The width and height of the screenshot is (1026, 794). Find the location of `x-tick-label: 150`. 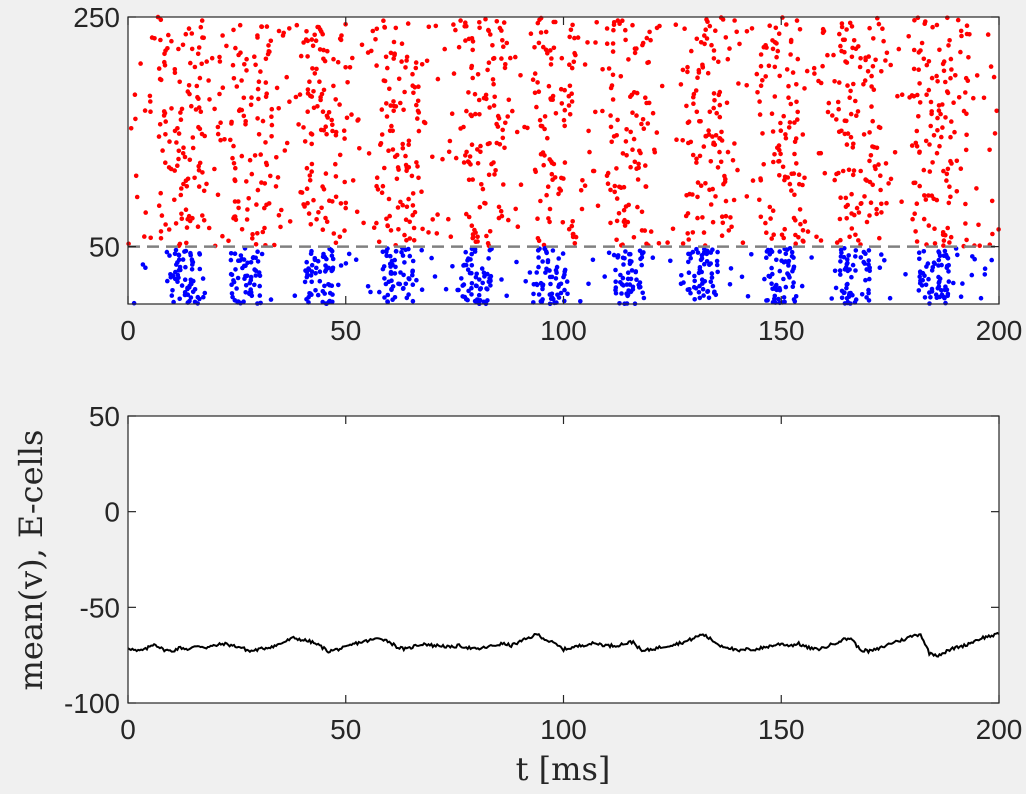

x-tick-label: 150 is located at coordinates (781, 330).